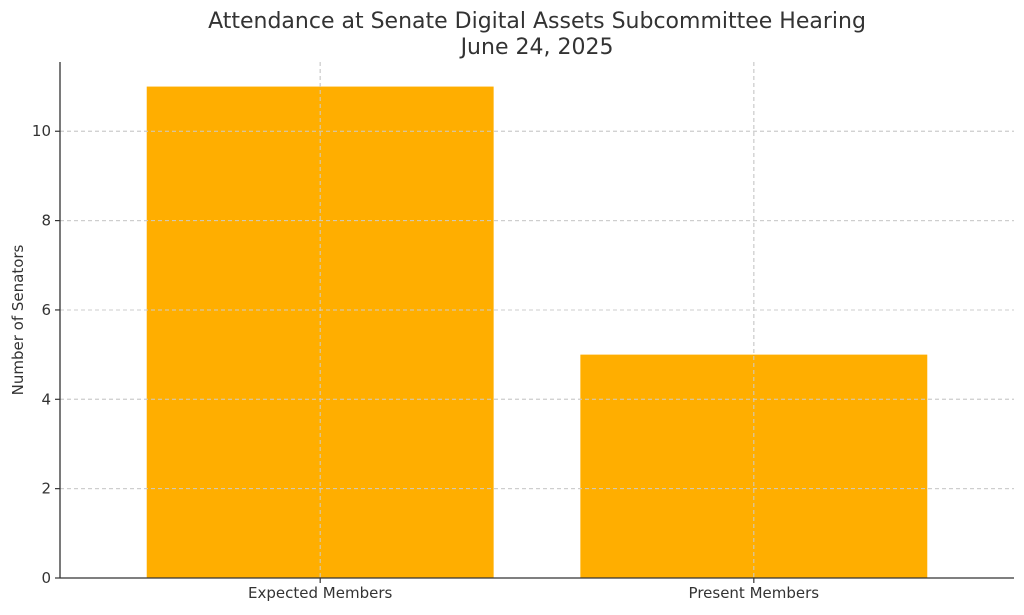 The height and width of the screenshot is (615, 1024). I want to click on y-tick-label: 8, so click(46, 221).